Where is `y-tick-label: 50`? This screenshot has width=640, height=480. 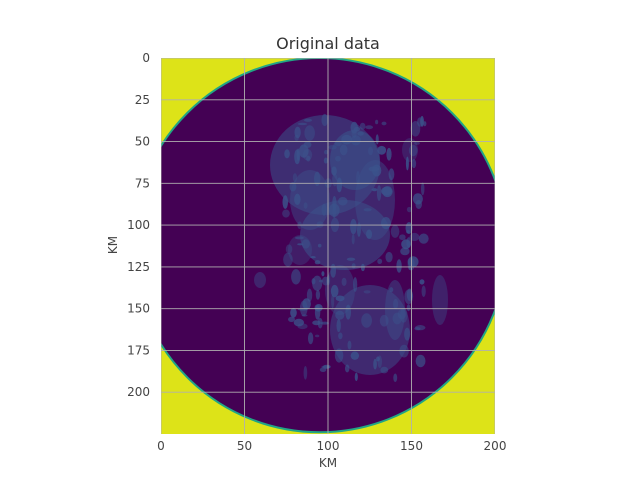
y-tick-label: 50 is located at coordinates (142, 142).